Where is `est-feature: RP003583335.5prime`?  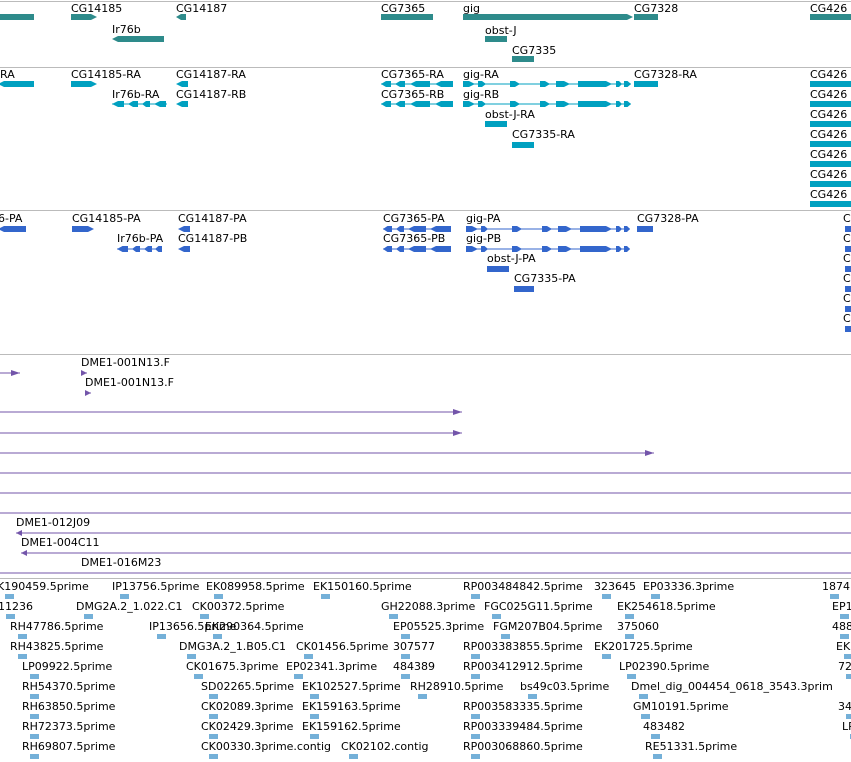 est-feature: RP003583335.5prime is located at coordinates (523, 709).